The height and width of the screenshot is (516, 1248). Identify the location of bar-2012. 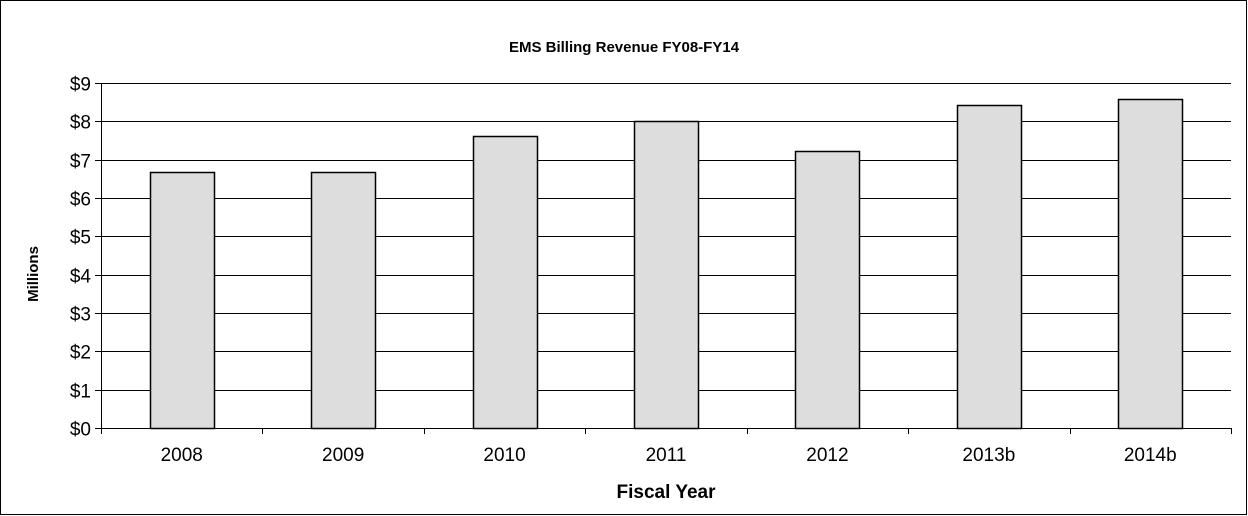
(827, 290).